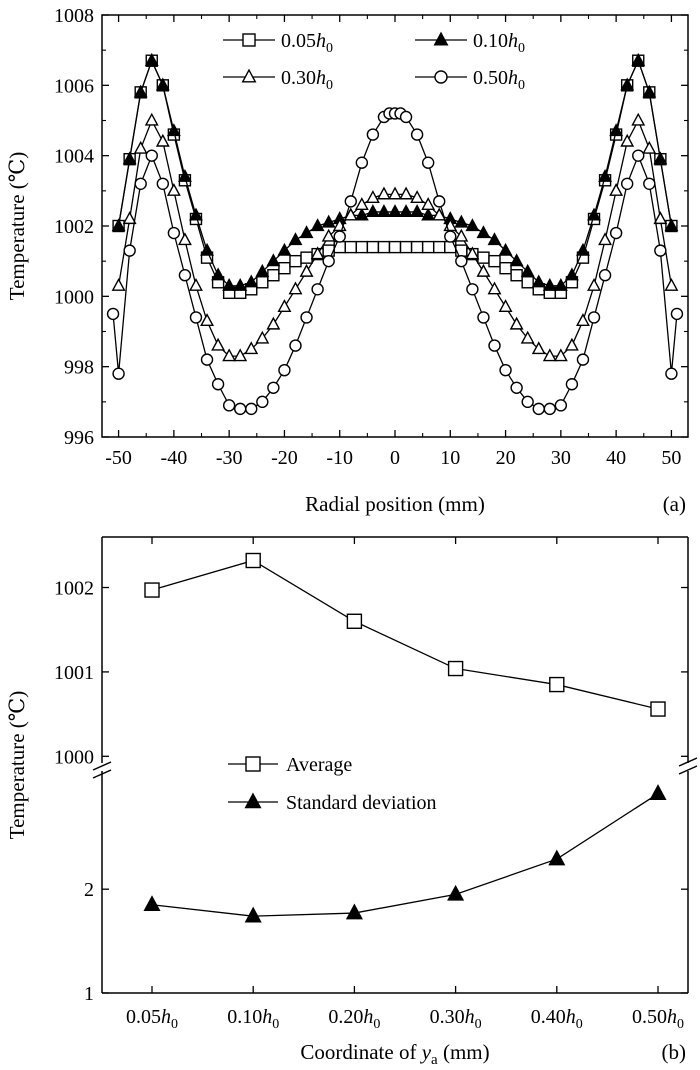 This screenshot has width=700, height=1070. Describe the element at coordinates (490, 78) in the screenshot. I see `legend-label-a-main: 0.50` at that location.